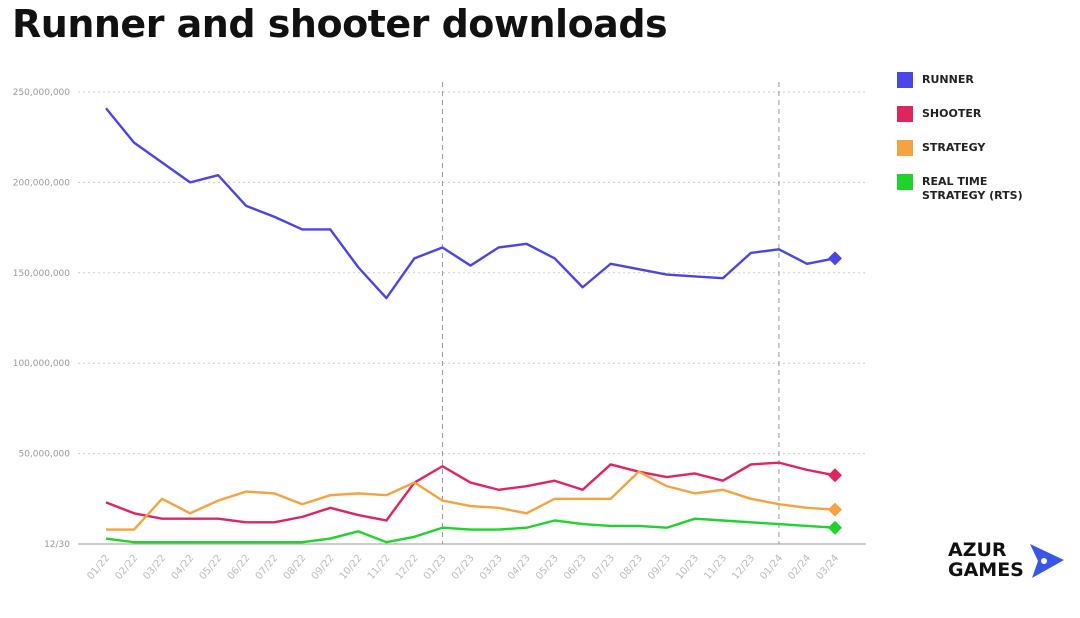 This screenshot has height=618, width=1080. Describe the element at coordinates (42, 274) in the screenshot. I see `y-tick-label: 150,000,000` at that location.